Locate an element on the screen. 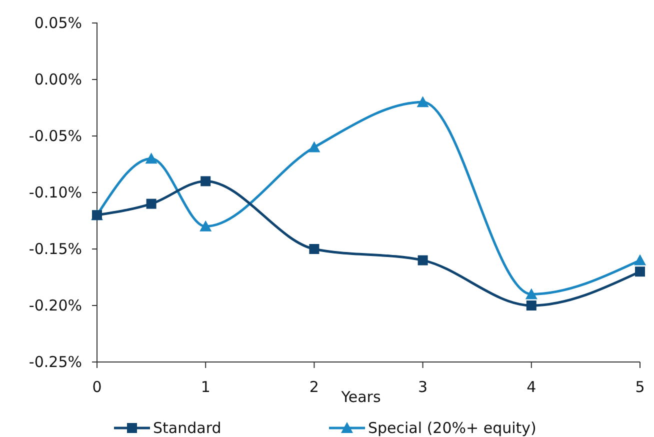  y-tick-label: -0.15% is located at coordinates (55, 249).